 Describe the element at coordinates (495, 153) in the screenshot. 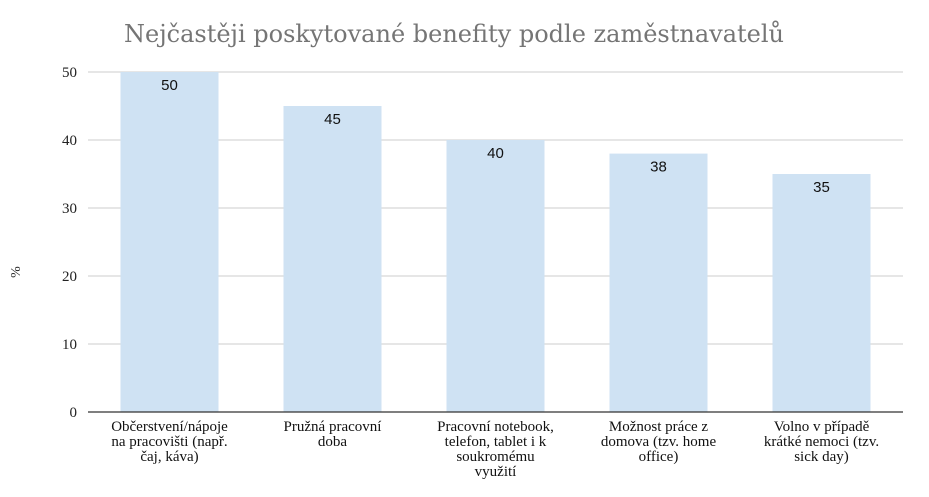

I see `data-label: 40` at that location.